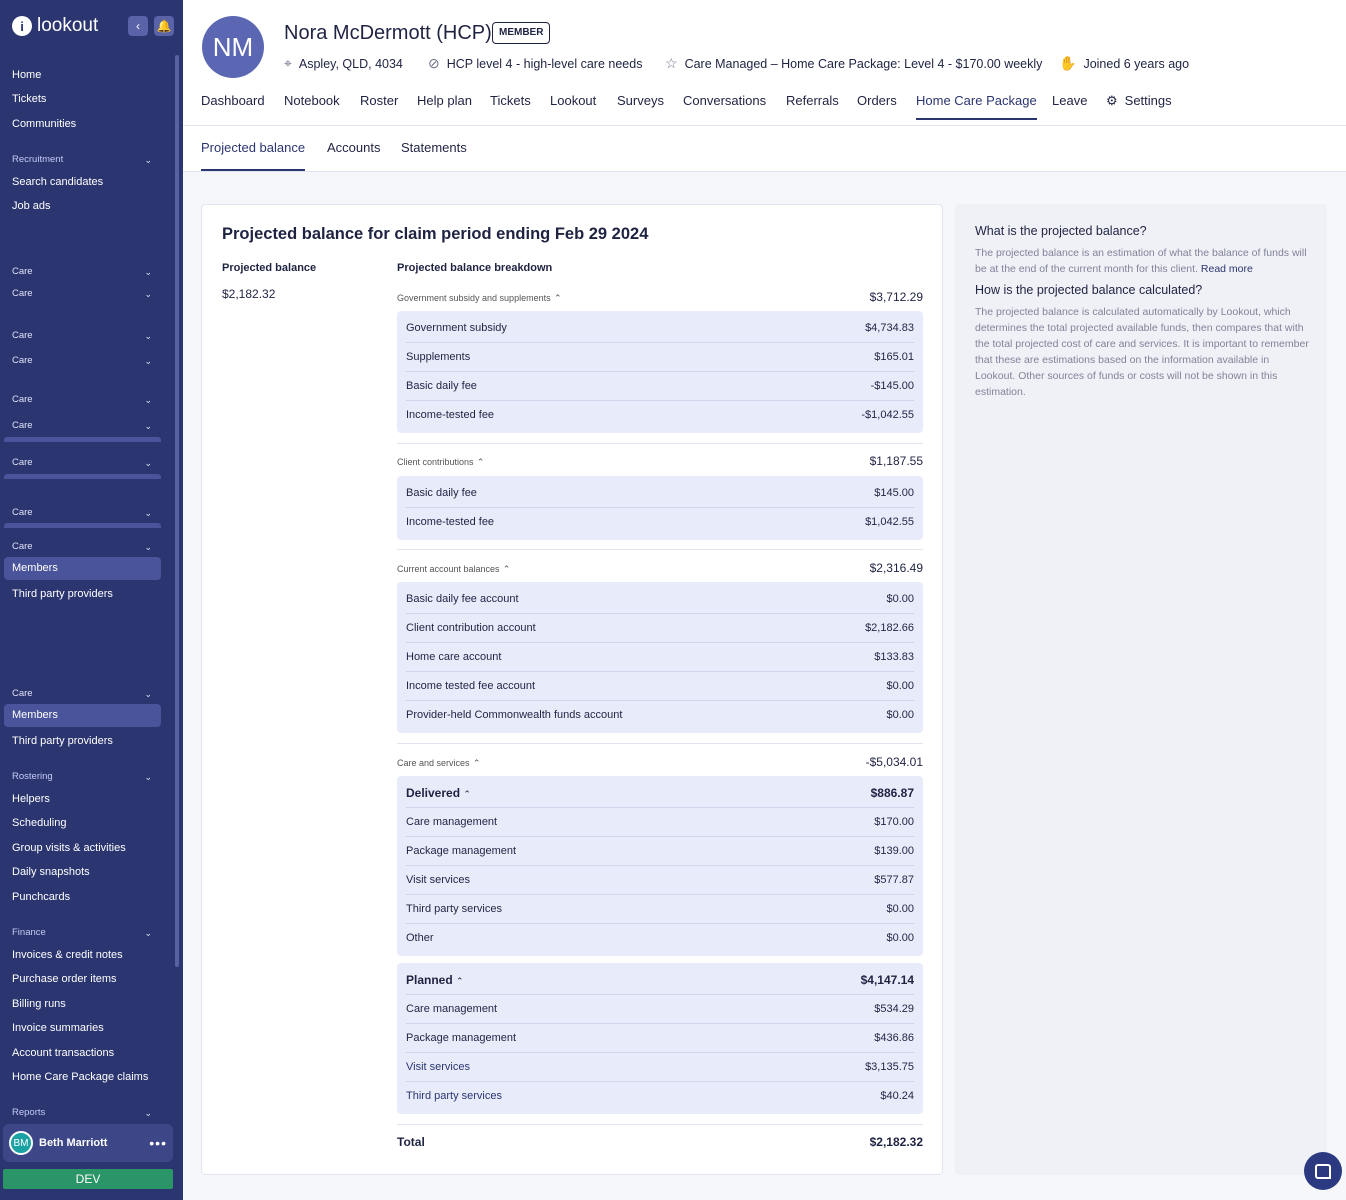 This screenshot has width=1346, height=1200. What do you see at coordinates (177, 511) in the screenshot?
I see `sidebar-scrollbar` at bounding box center [177, 511].